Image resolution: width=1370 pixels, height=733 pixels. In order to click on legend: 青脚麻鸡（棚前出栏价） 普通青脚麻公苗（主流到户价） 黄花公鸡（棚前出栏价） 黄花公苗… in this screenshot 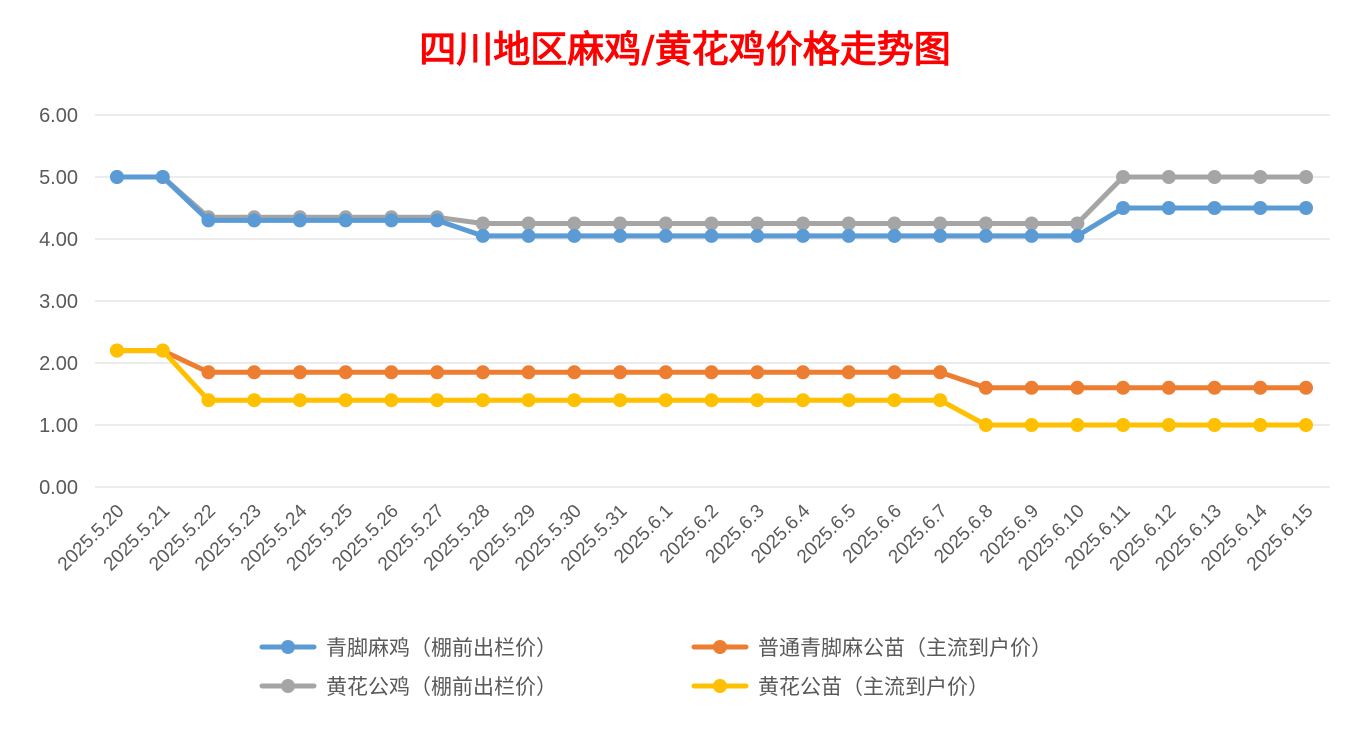, I will do `click(655, 667)`.